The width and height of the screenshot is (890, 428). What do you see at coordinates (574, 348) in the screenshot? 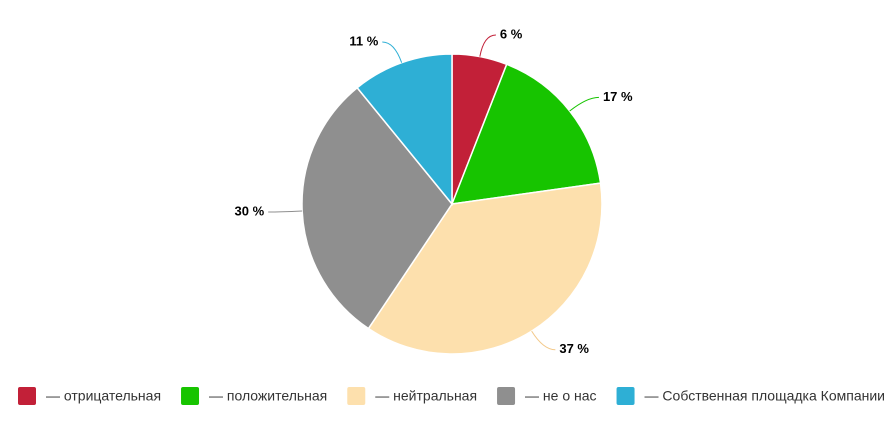
I see `data-label: 37 %` at bounding box center [574, 348].